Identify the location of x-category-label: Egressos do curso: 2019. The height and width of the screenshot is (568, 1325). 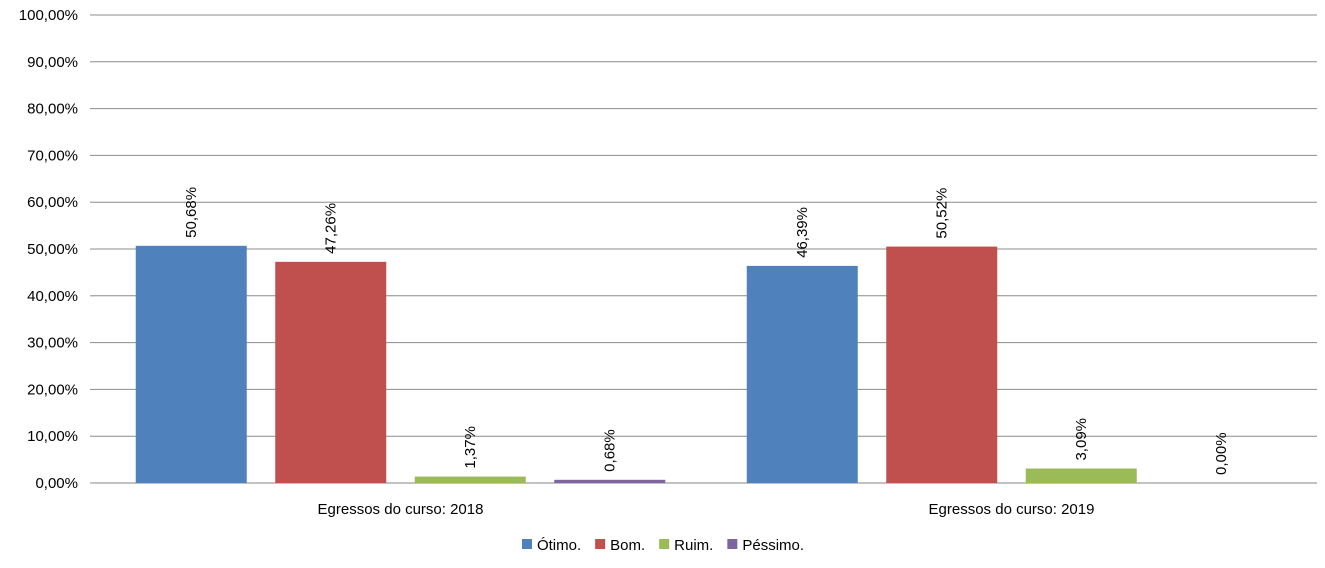
(1012, 509).